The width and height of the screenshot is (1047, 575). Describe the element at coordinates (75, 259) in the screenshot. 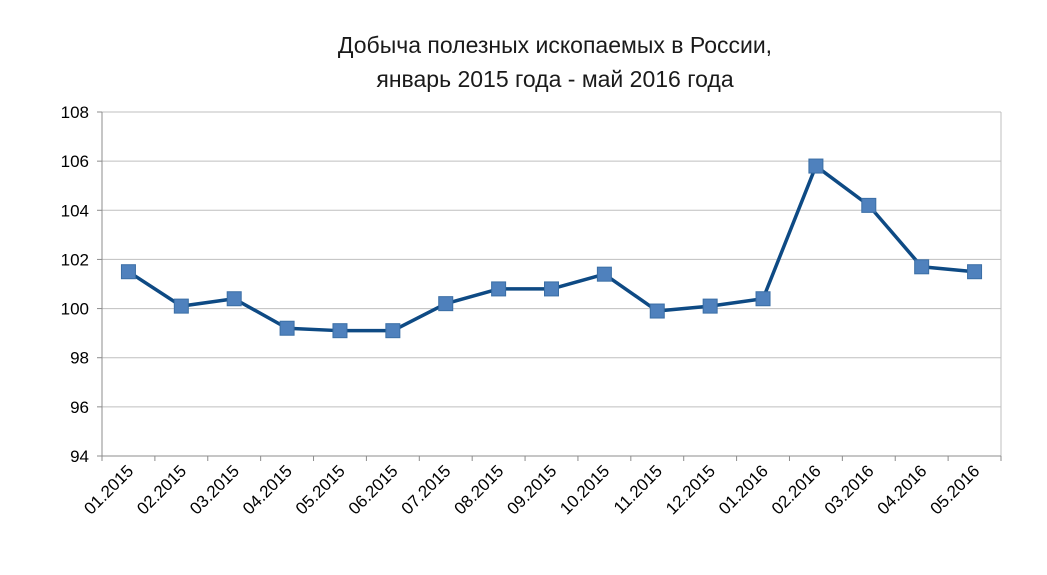

I see `y-tick-label: 102` at that location.